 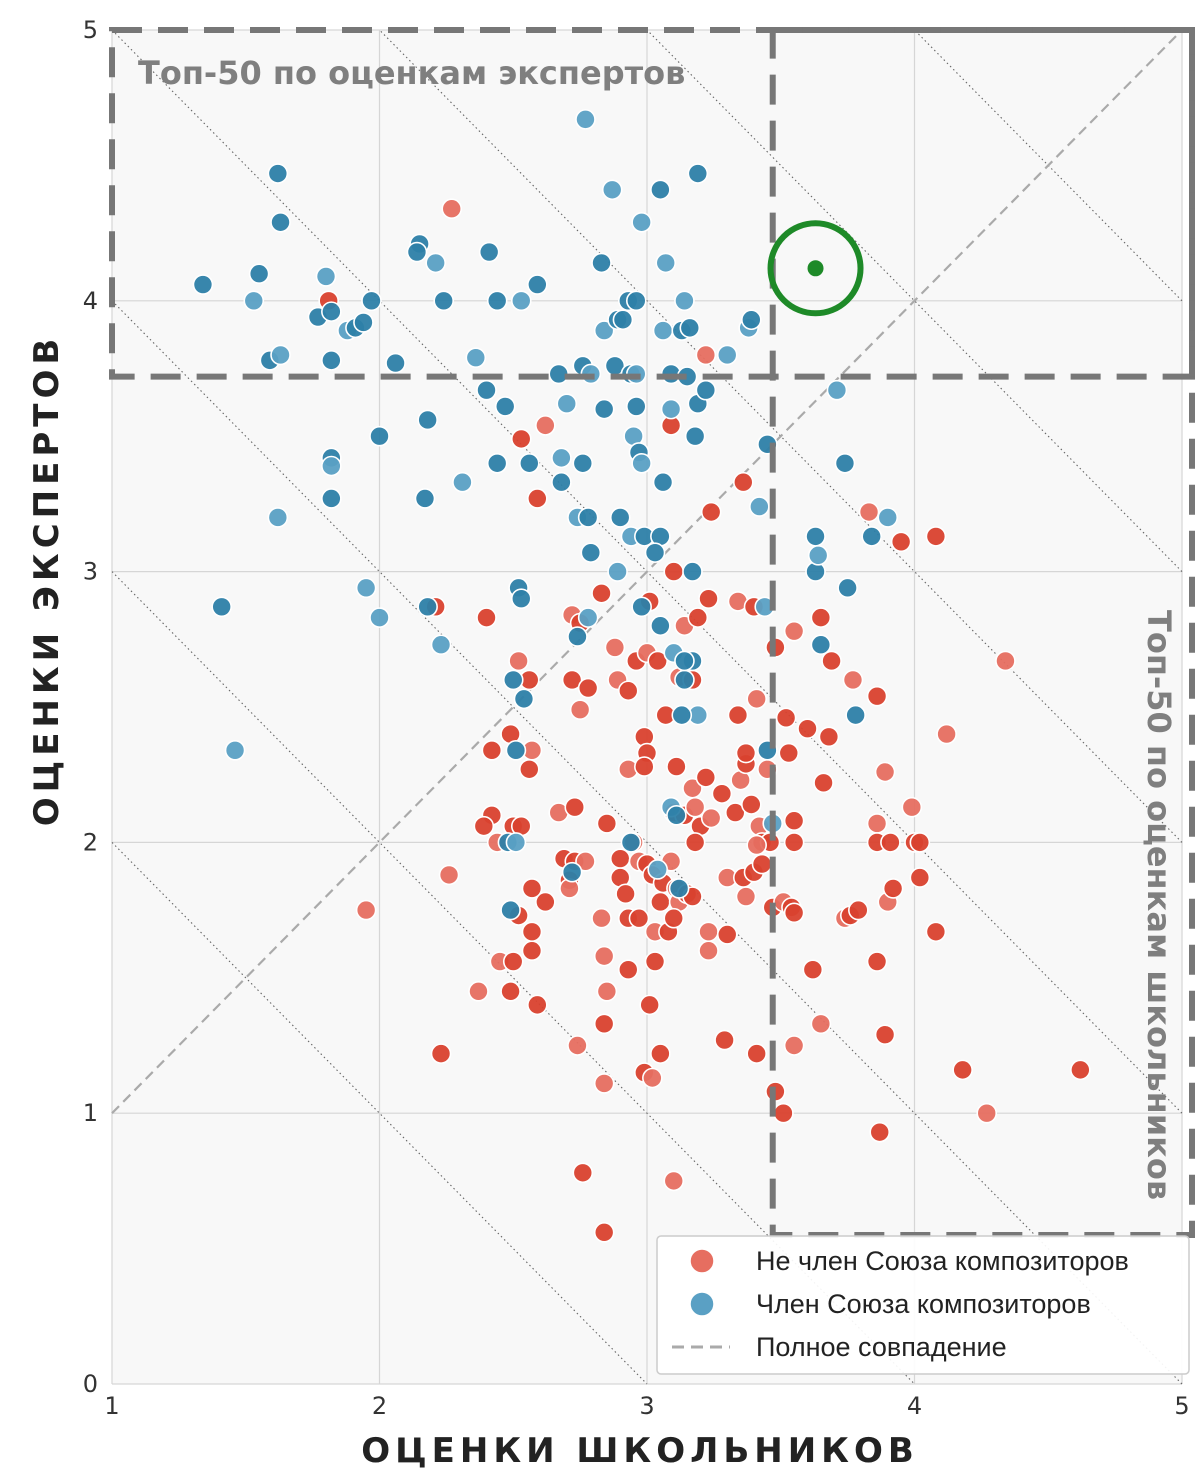 I want to click on legend-marker-non-member, so click(x=702, y=1261).